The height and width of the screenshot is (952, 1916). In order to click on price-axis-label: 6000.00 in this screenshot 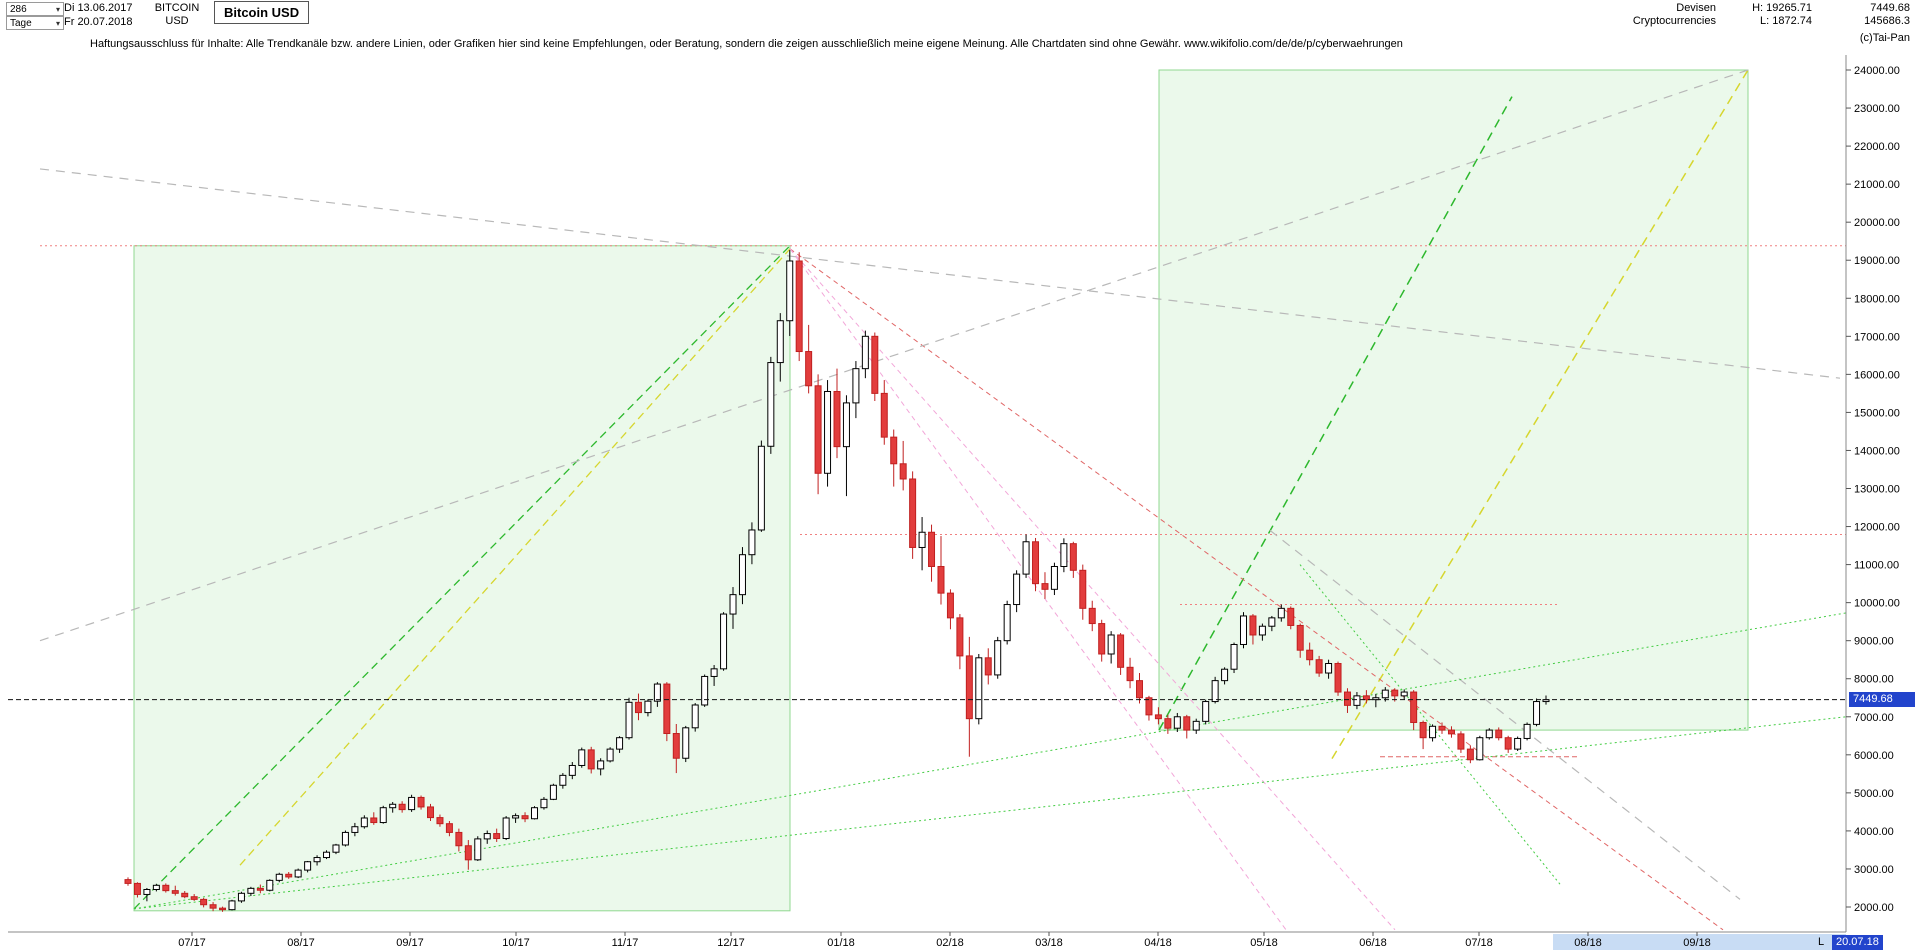, I will do `click(1874, 756)`.